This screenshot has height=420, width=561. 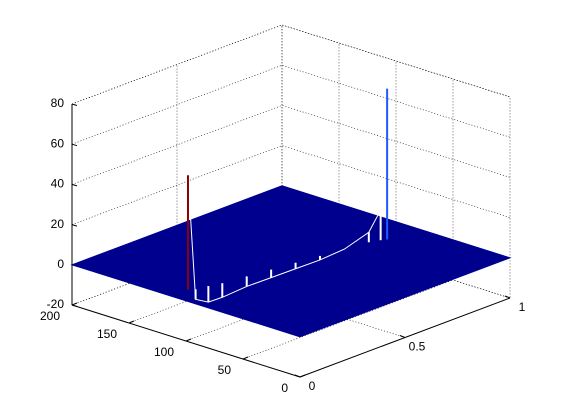 What do you see at coordinates (58, 224) in the screenshot?
I see `z-tick-label: 20` at bounding box center [58, 224].